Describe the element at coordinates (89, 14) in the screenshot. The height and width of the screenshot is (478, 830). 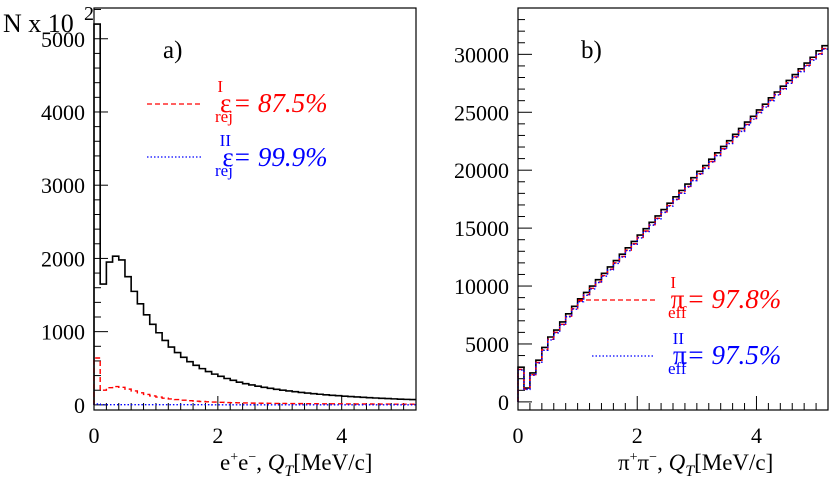
I see `multiplier-exponent: 2` at that location.